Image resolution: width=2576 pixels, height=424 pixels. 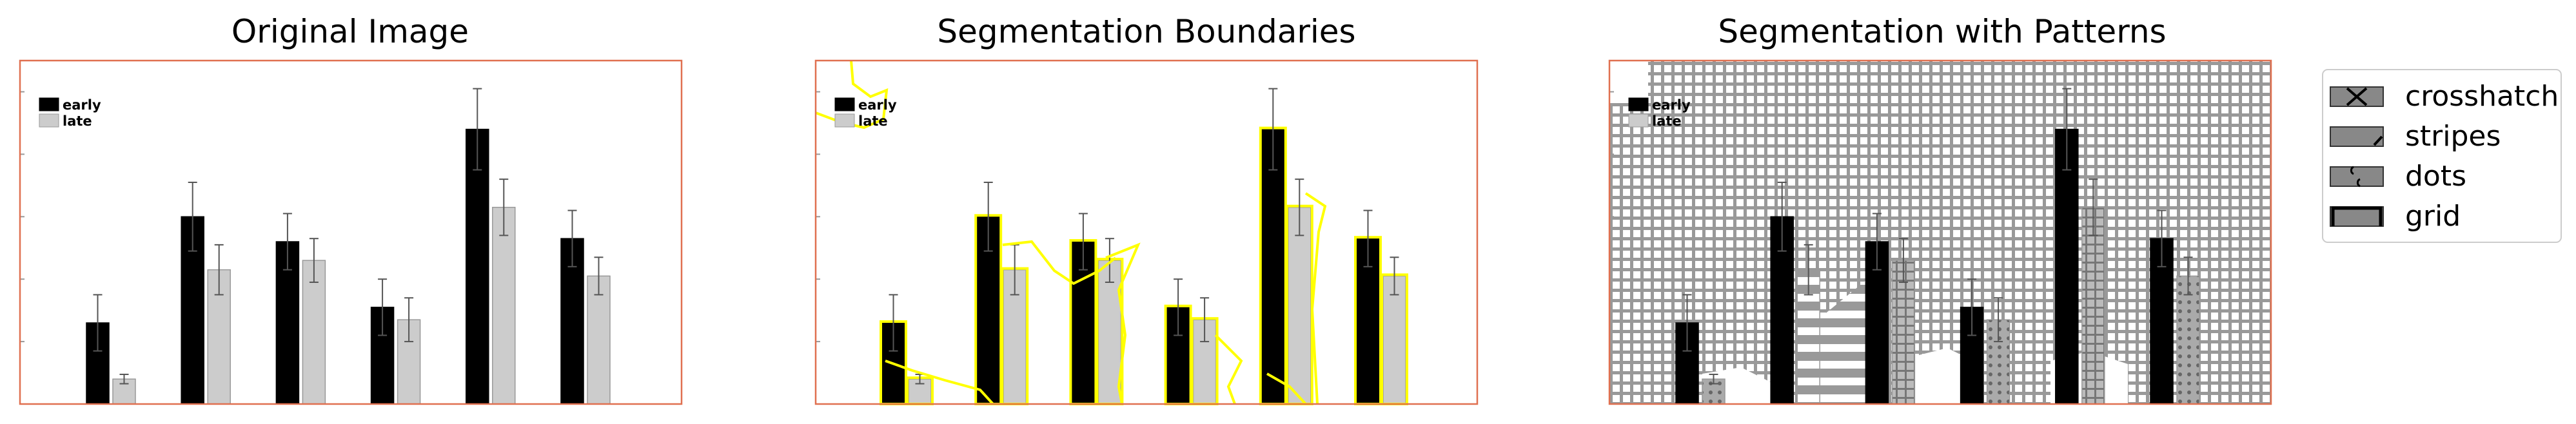 I want to click on legend-item-stripes: stripes, so click(x=2415, y=136).